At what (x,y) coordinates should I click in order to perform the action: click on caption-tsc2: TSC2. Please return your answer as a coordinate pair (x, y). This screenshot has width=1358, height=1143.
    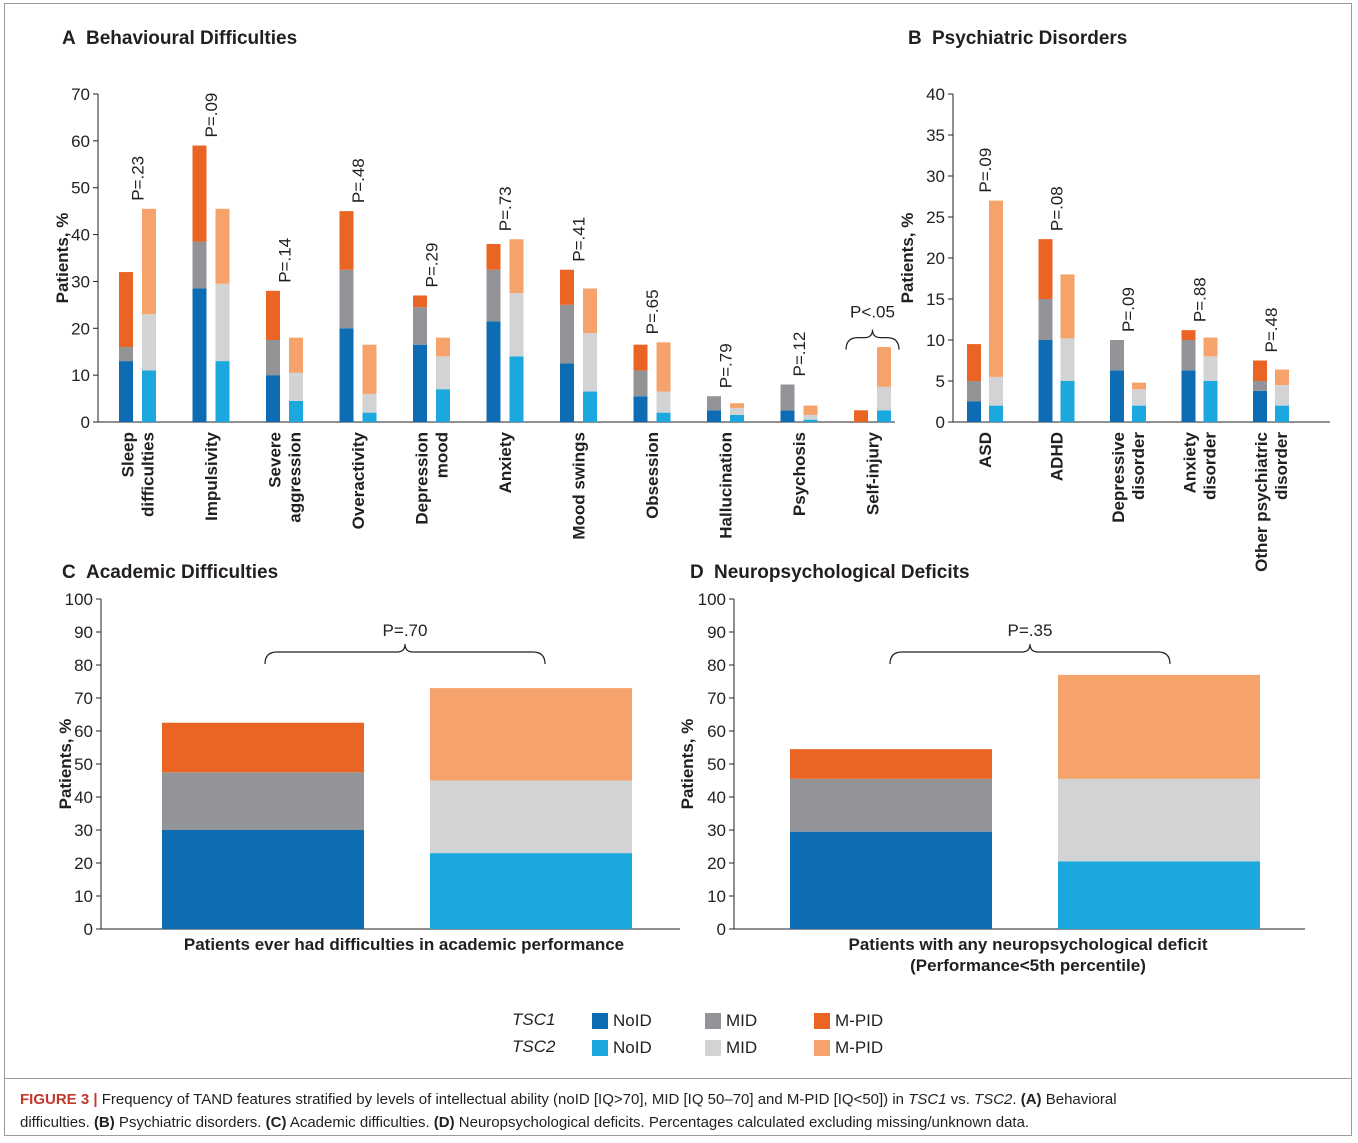
    Looking at the image, I should click on (993, 1099).